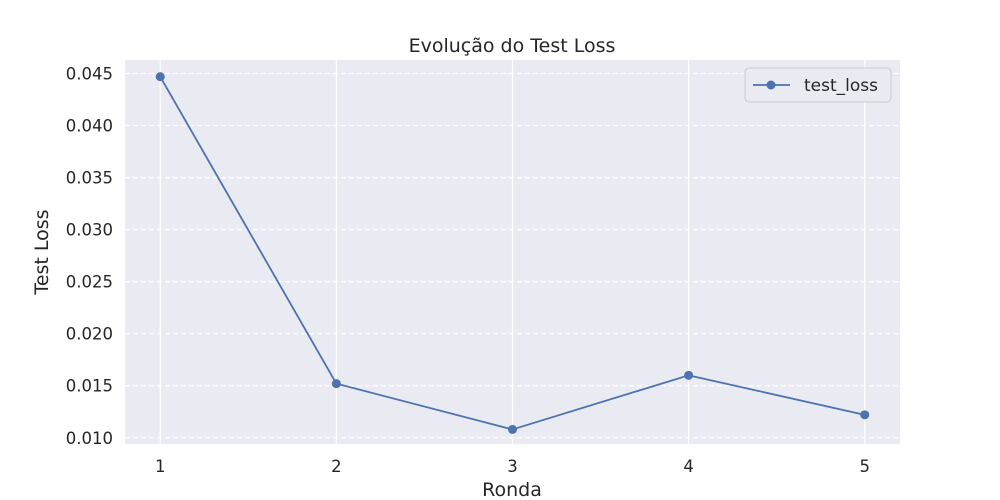 This screenshot has height=500, width=1000. Describe the element at coordinates (89, 438) in the screenshot. I see `y-tick-label: 0.010` at that location.